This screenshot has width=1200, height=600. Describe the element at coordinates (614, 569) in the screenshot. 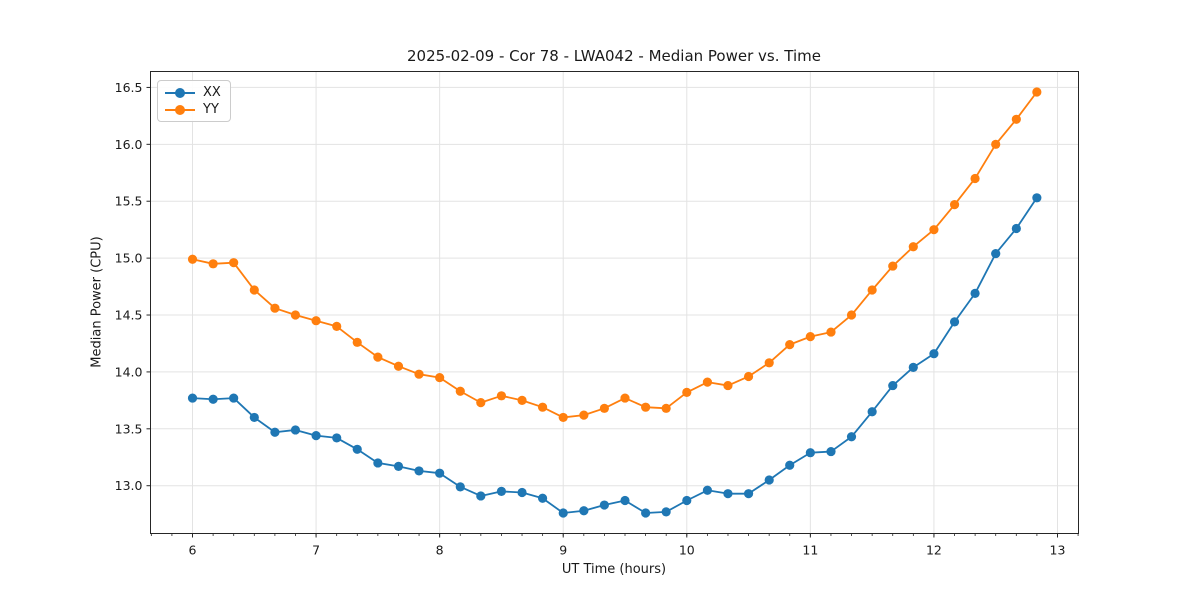

I see `x-axis-label: UT Time (hours)` at that location.